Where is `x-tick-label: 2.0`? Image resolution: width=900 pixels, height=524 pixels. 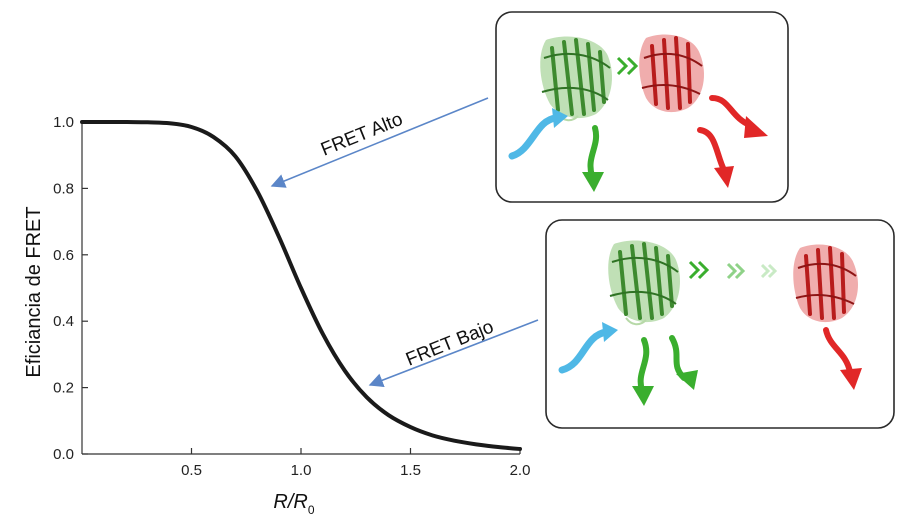
x-tick-label: 2.0 is located at coordinates (520, 470).